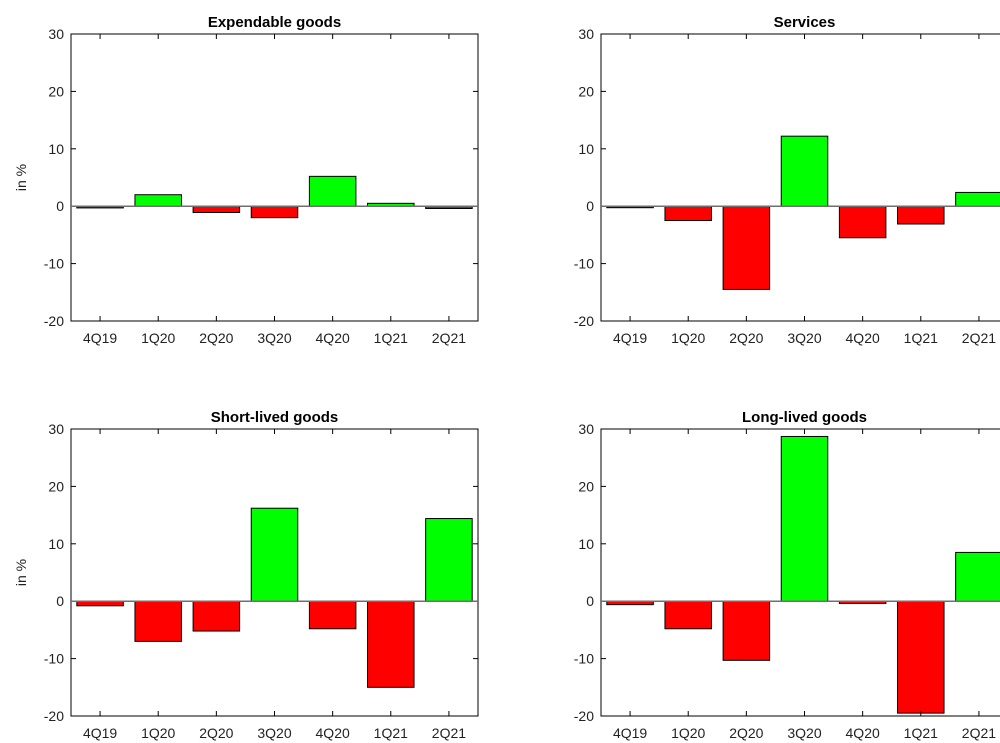 This screenshot has height=743, width=1000. What do you see at coordinates (805, 22) in the screenshot?
I see `chart-title: Services` at bounding box center [805, 22].